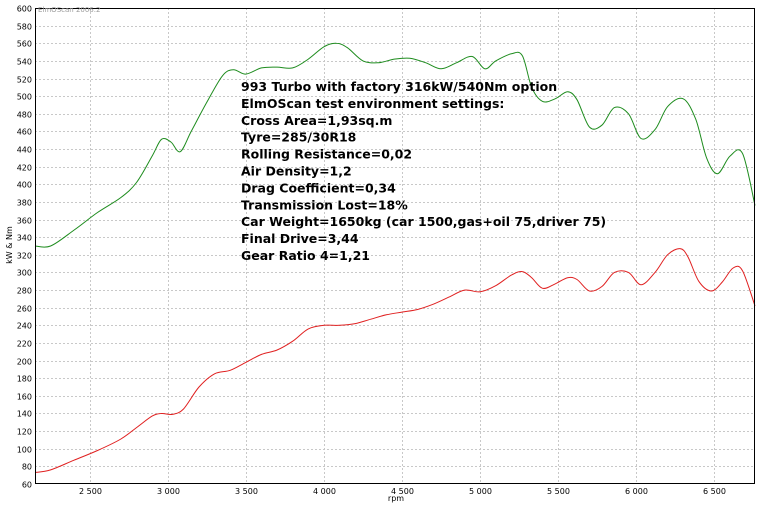  Describe the element at coordinates (316, 120) in the screenshot. I see `annotation-line: Cross Area=1,93sq.m` at that location.